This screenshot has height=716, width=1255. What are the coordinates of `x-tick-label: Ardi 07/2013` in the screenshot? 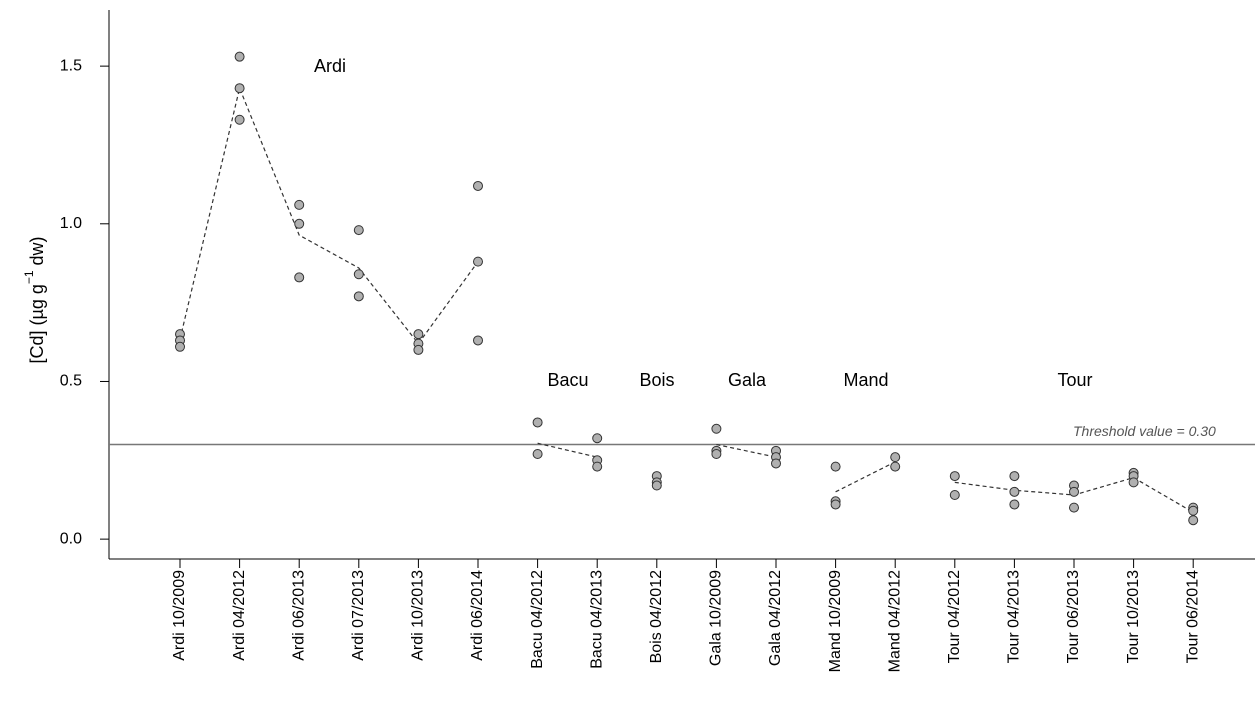 It's located at (358, 615).